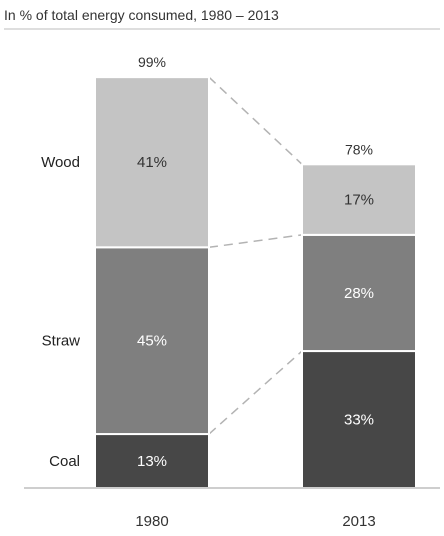  I want to click on data-label-coal-2013: 33%, so click(359, 420).